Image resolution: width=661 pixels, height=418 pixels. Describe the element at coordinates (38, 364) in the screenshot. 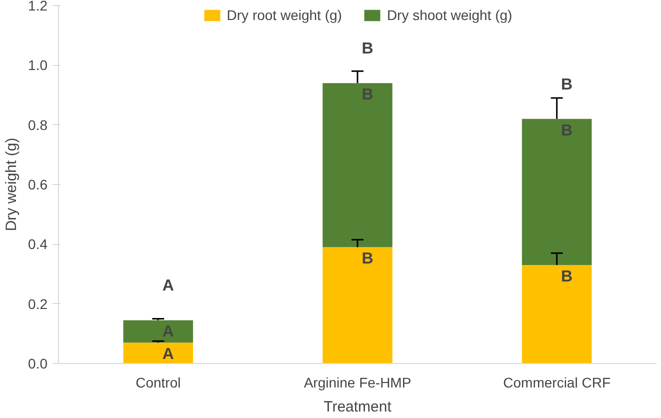

I see `y-tick-label: 0.0` at that location.